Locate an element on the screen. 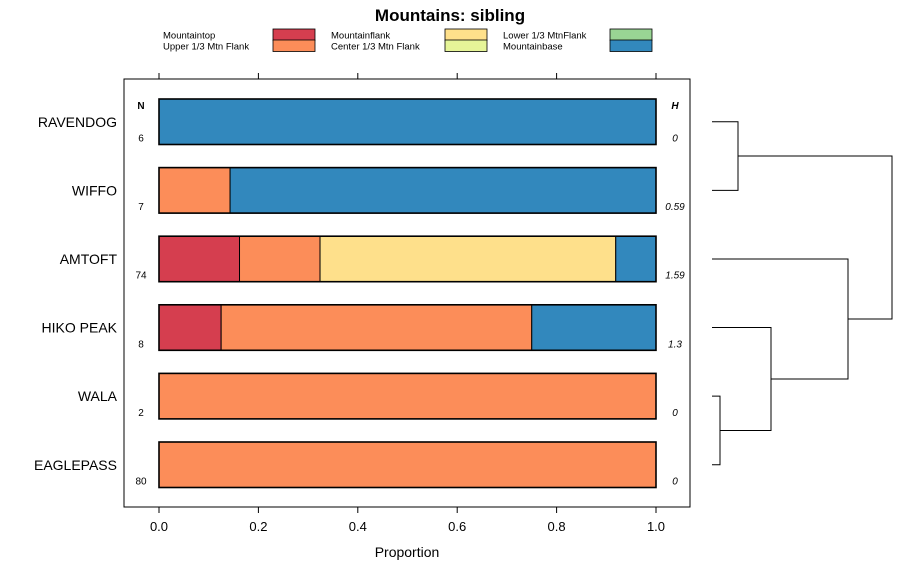 The width and height of the screenshot is (900, 580). legend-label: Center 1/3 Mtn Flank is located at coordinates (375, 47).